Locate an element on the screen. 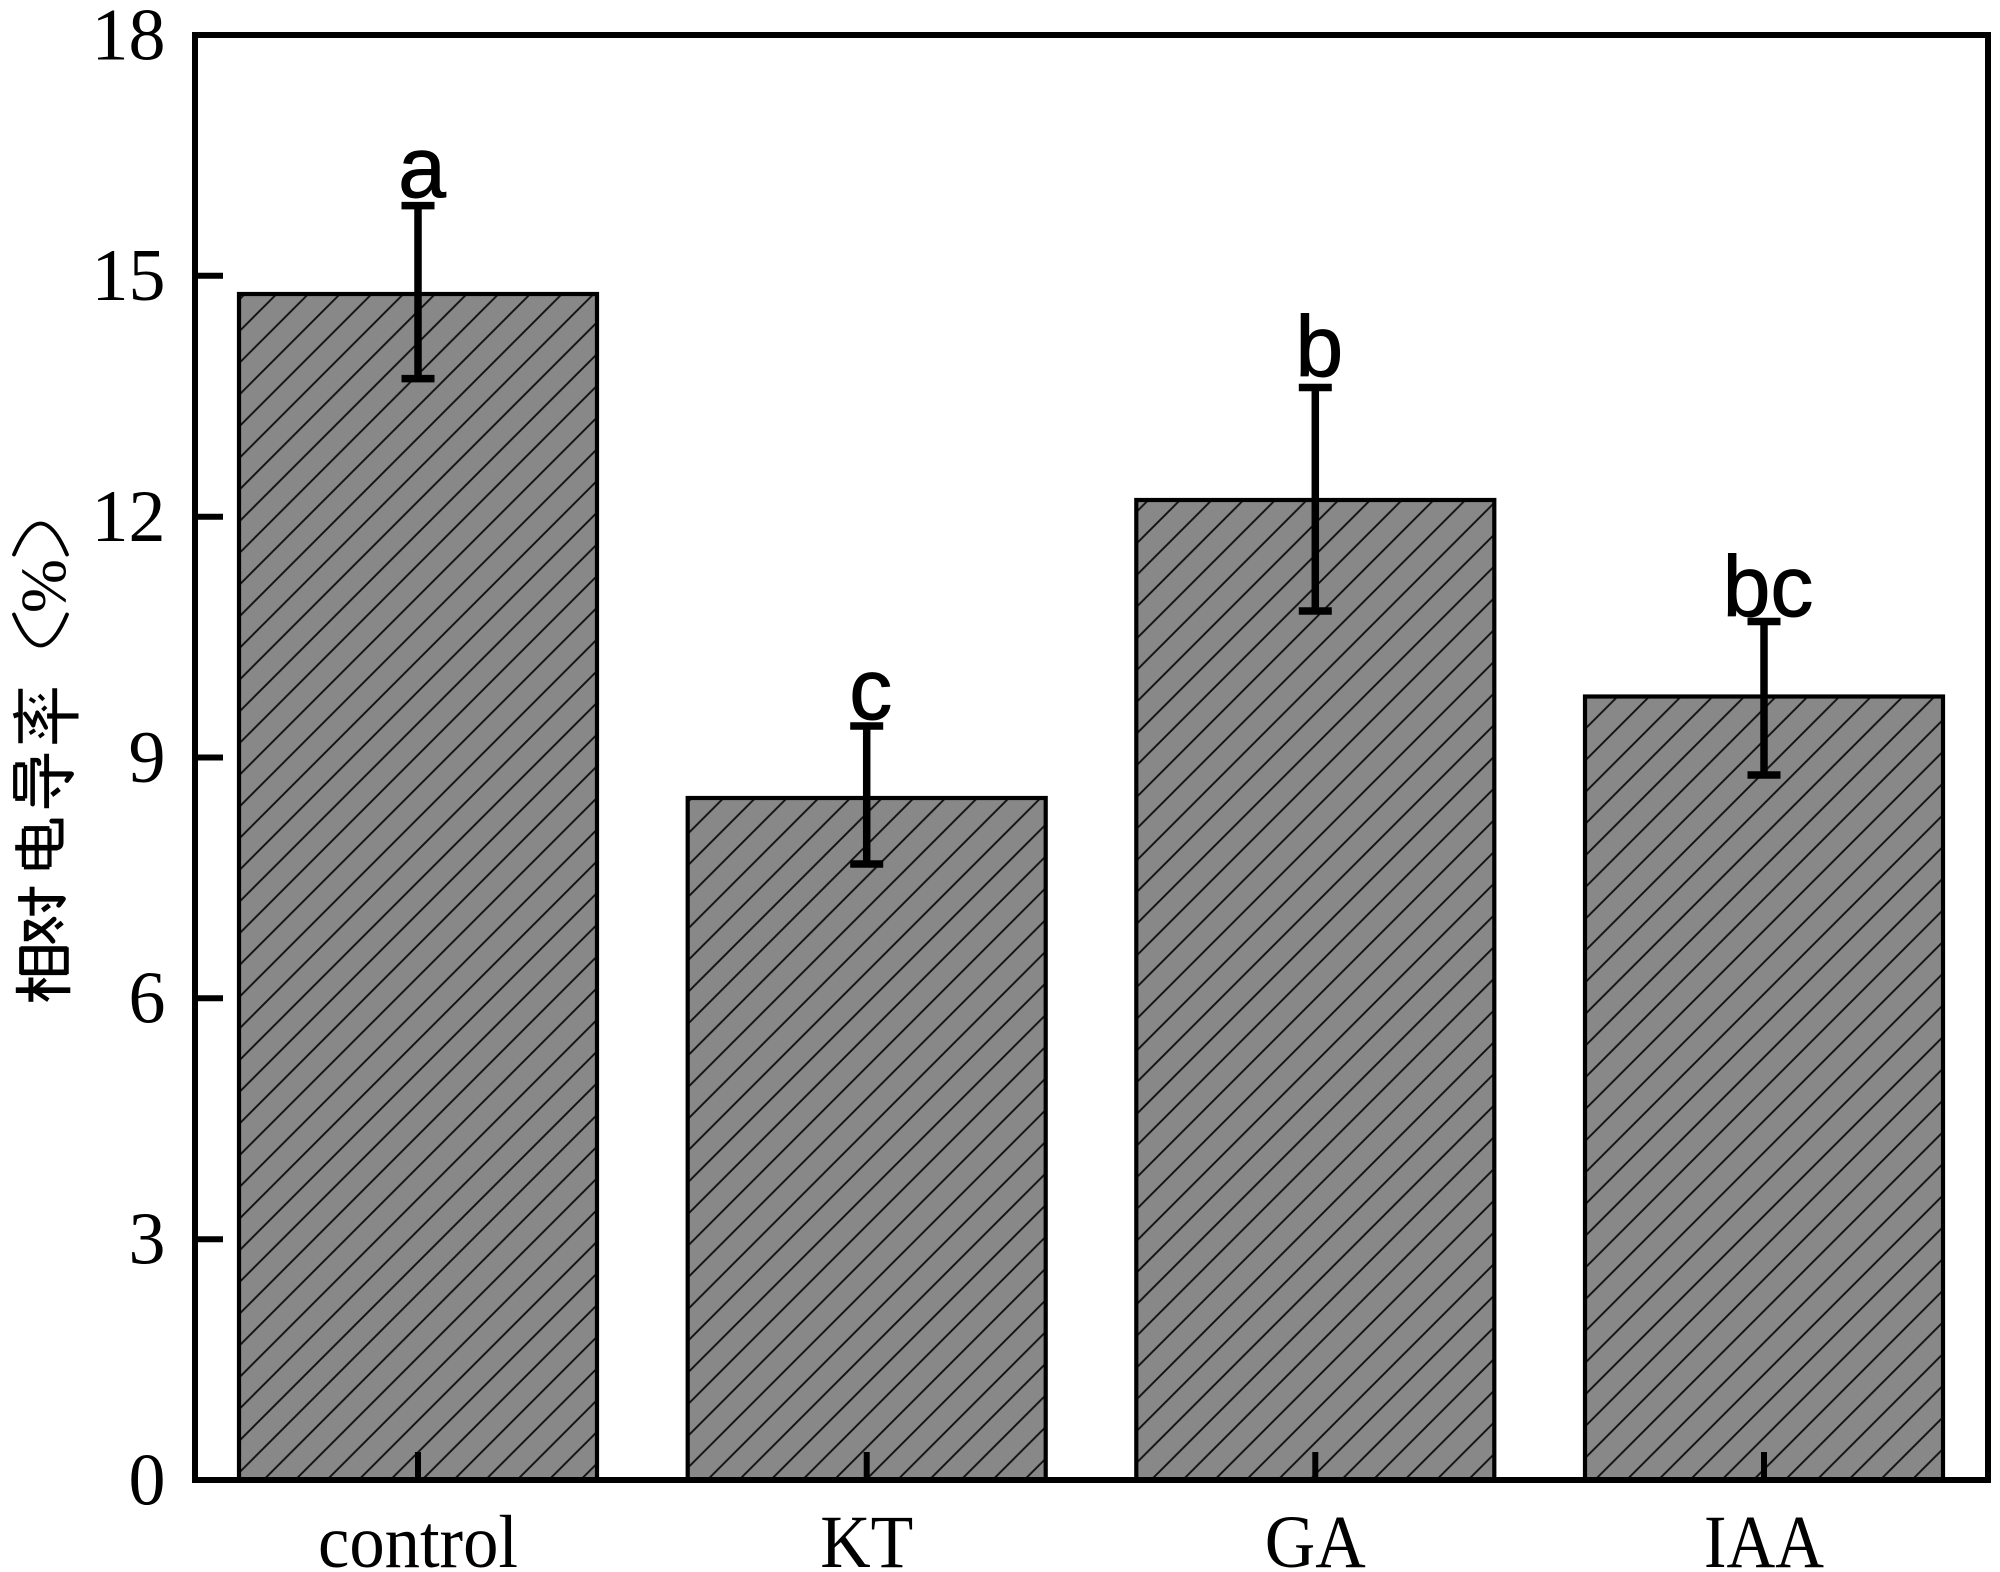  svg-text: control is located at coordinates (418, 1536).